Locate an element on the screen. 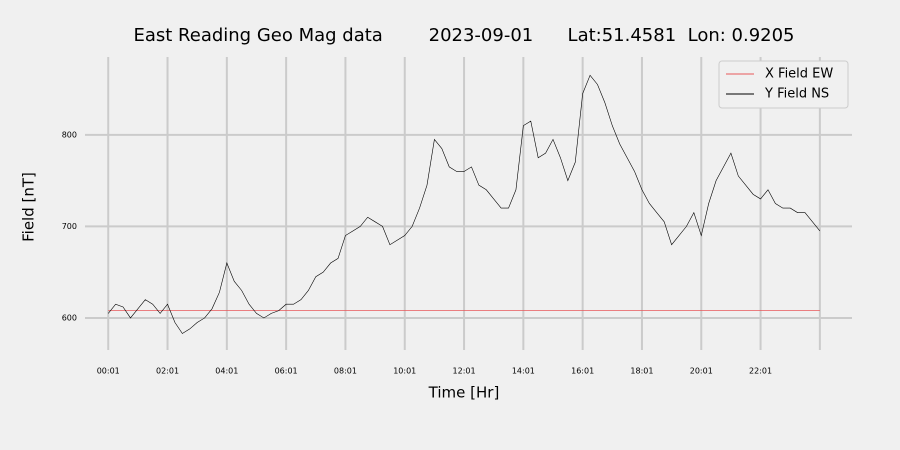 Image resolution: width=900 pixels, height=450 pixels. y-axis-label: Field [nT] is located at coordinates (29, 207).